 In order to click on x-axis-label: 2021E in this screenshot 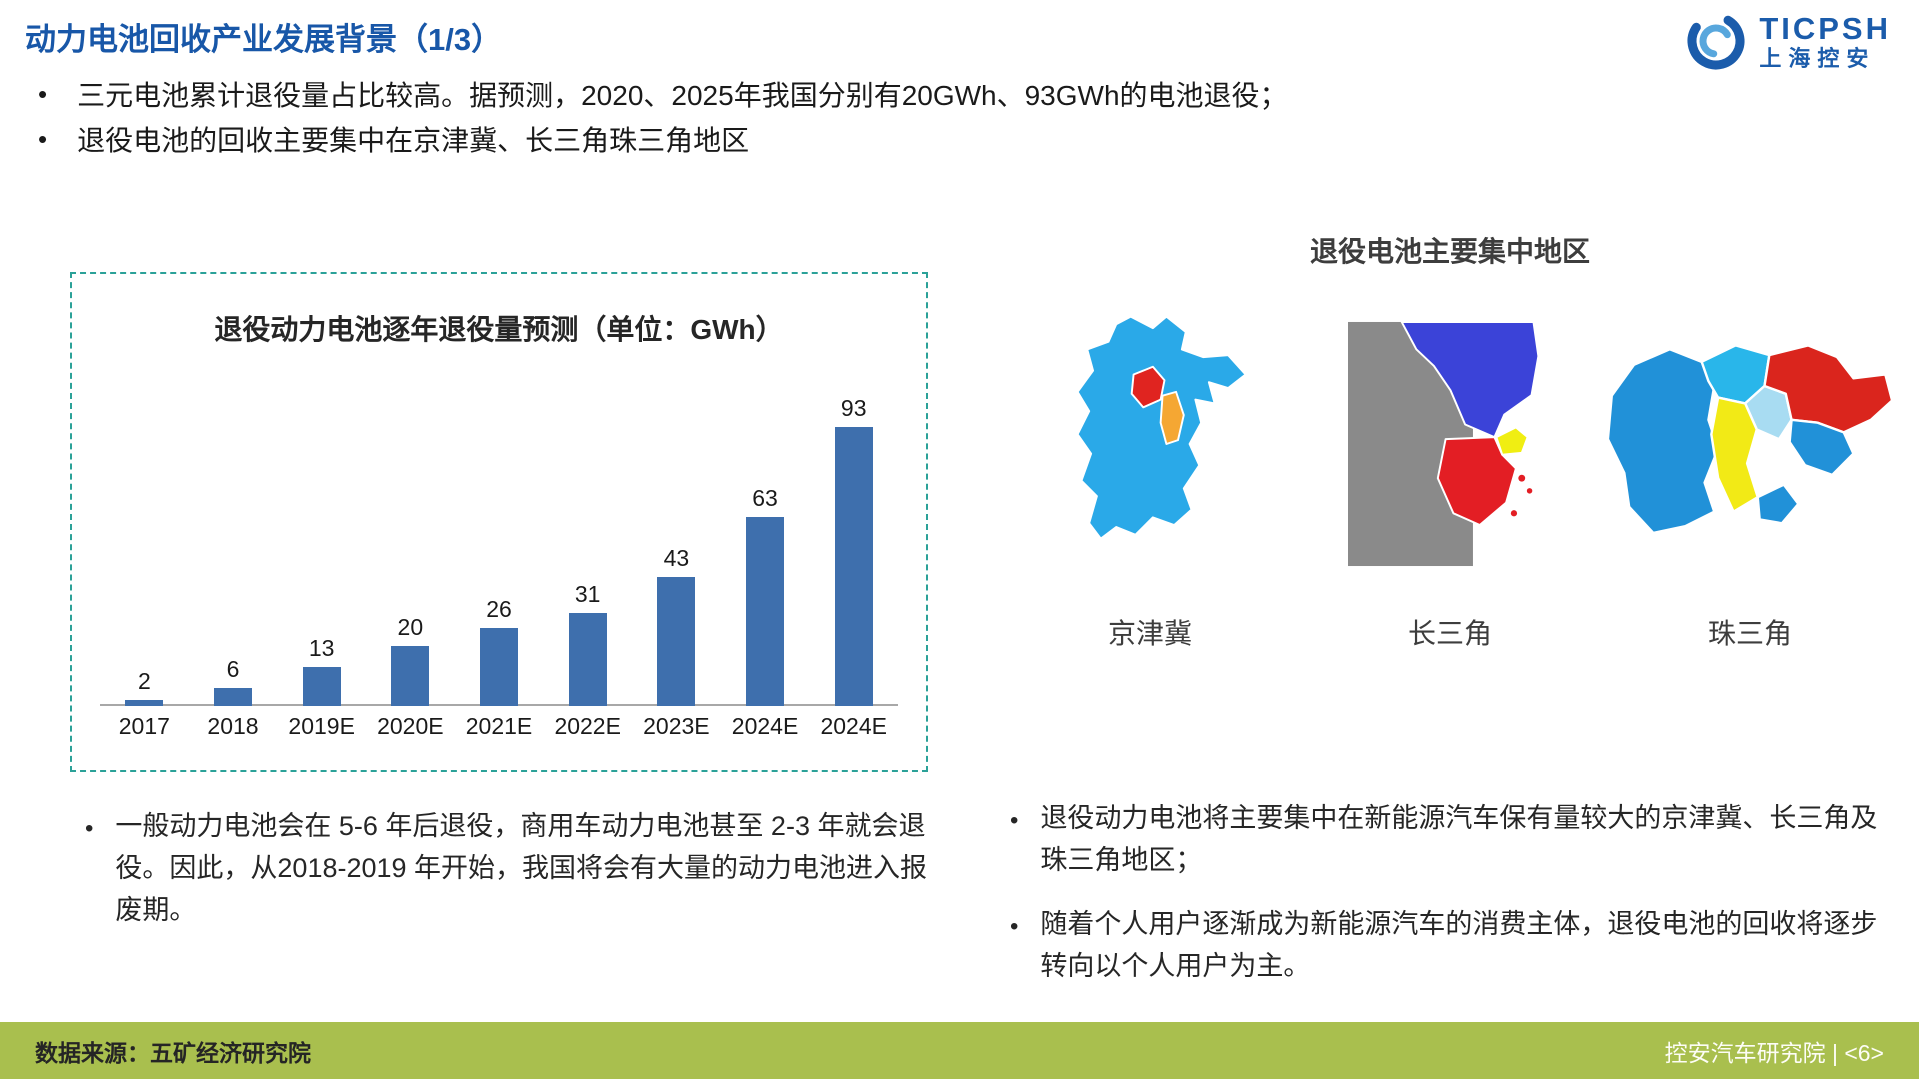, I will do `click(499, 725)`.